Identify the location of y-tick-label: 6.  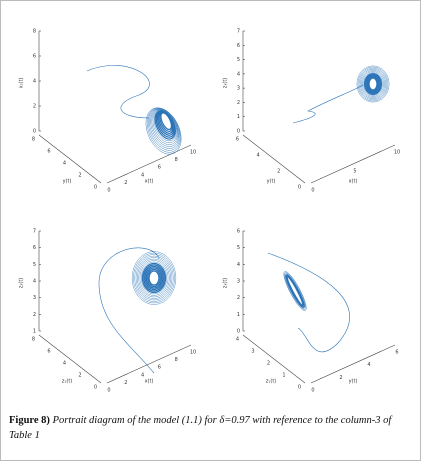
(237, 140).